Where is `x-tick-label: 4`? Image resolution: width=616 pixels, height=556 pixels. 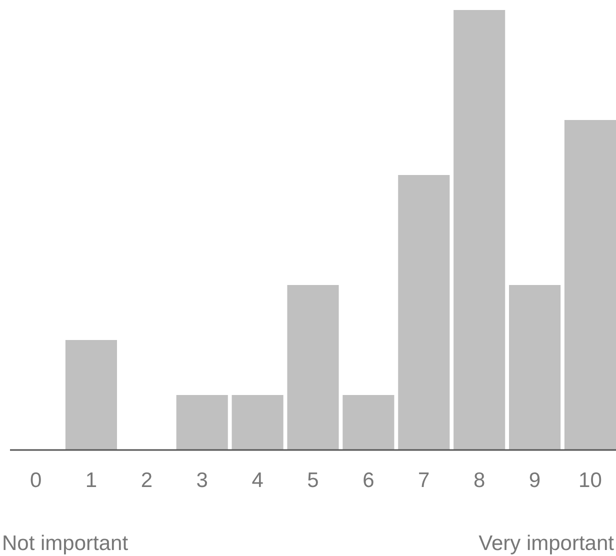 x-tick-label: 4 is located at coordinates (258, 480).